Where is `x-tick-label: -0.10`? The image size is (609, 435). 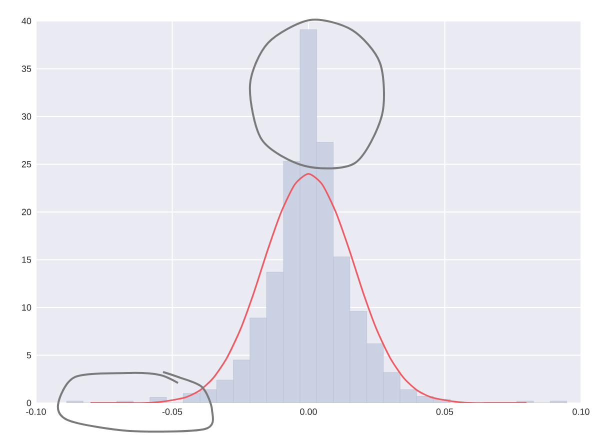
x-tick-label: -0.10 is located at coordinates (36, 411).